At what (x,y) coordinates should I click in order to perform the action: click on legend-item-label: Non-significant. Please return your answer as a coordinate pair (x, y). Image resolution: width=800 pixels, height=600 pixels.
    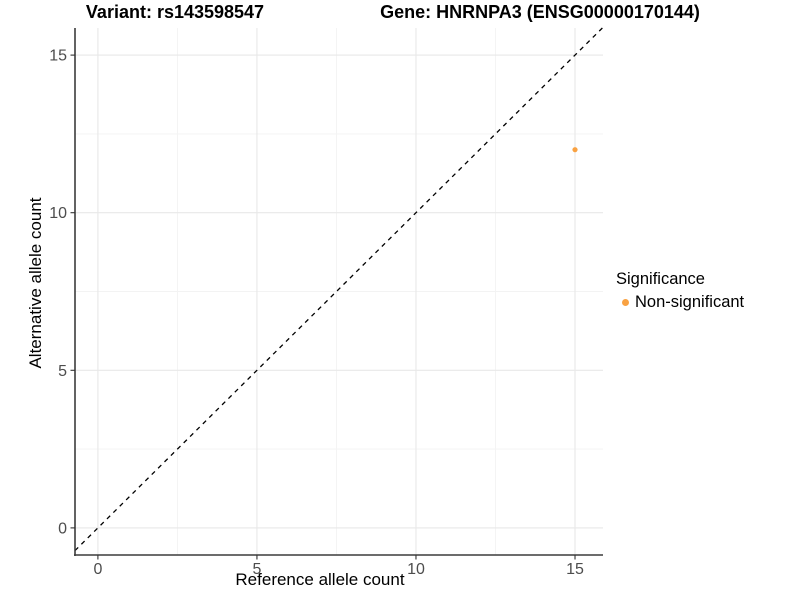
    Looking at the image, I should click on (690, 302).